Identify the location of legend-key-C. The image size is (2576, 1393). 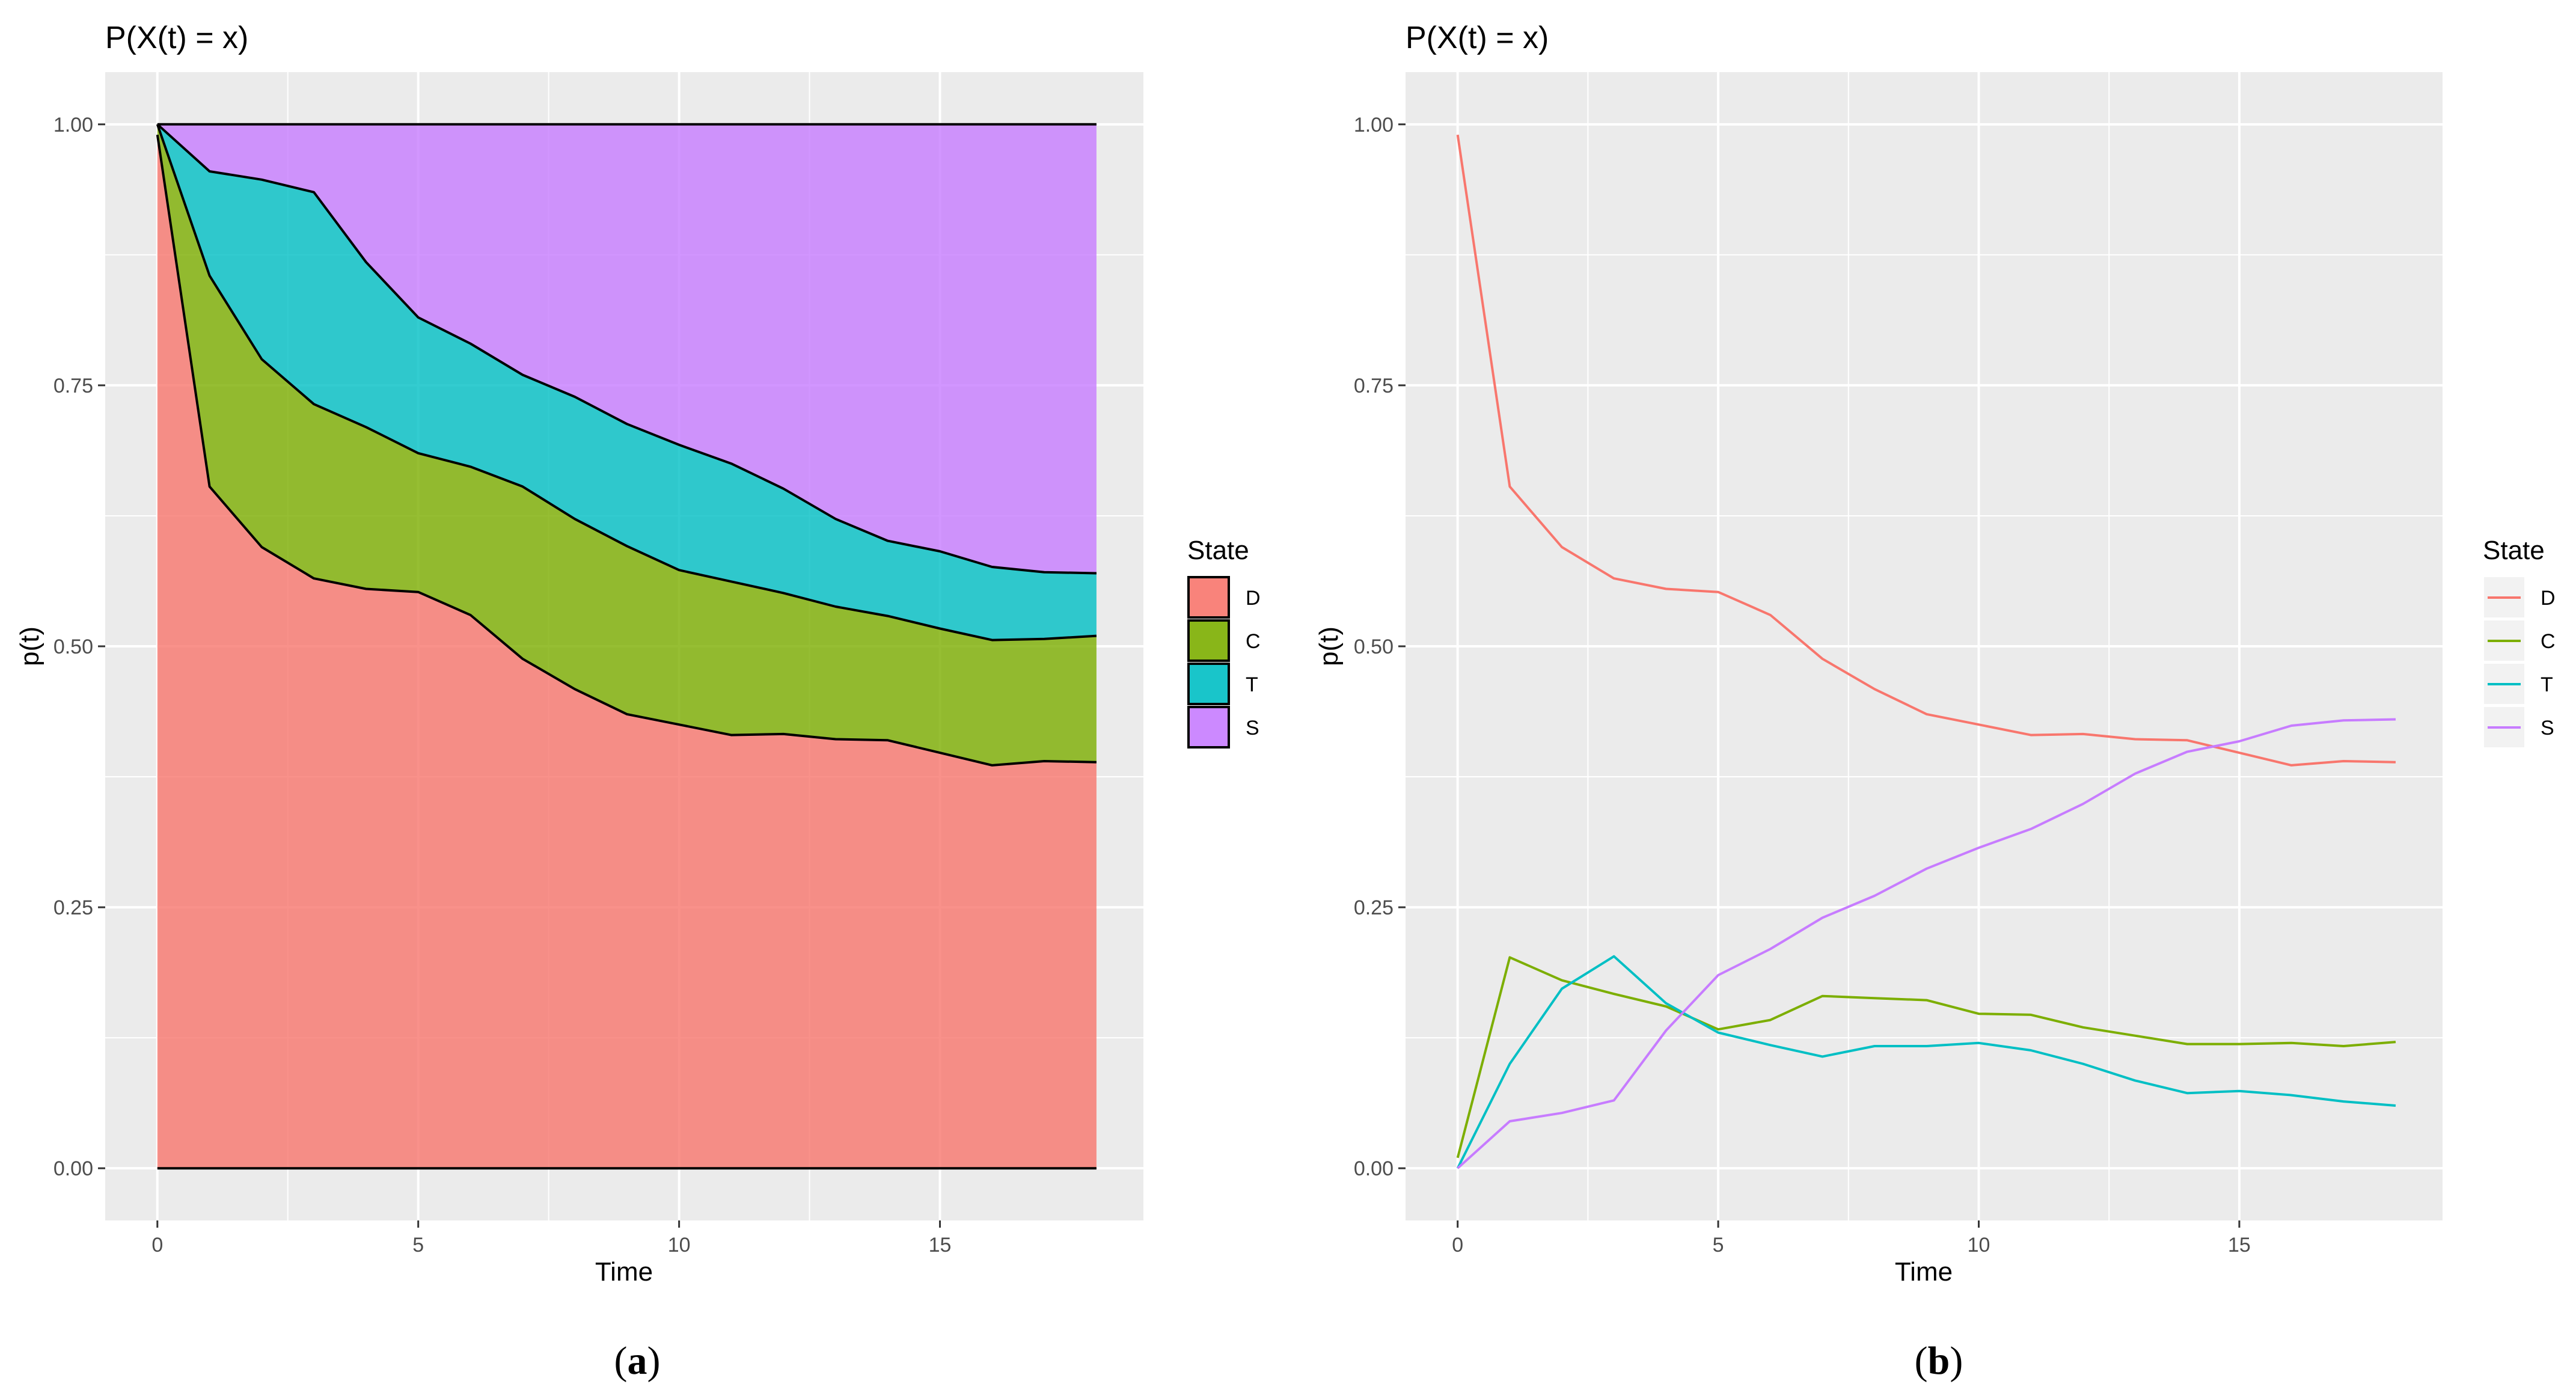
(1208, 640).